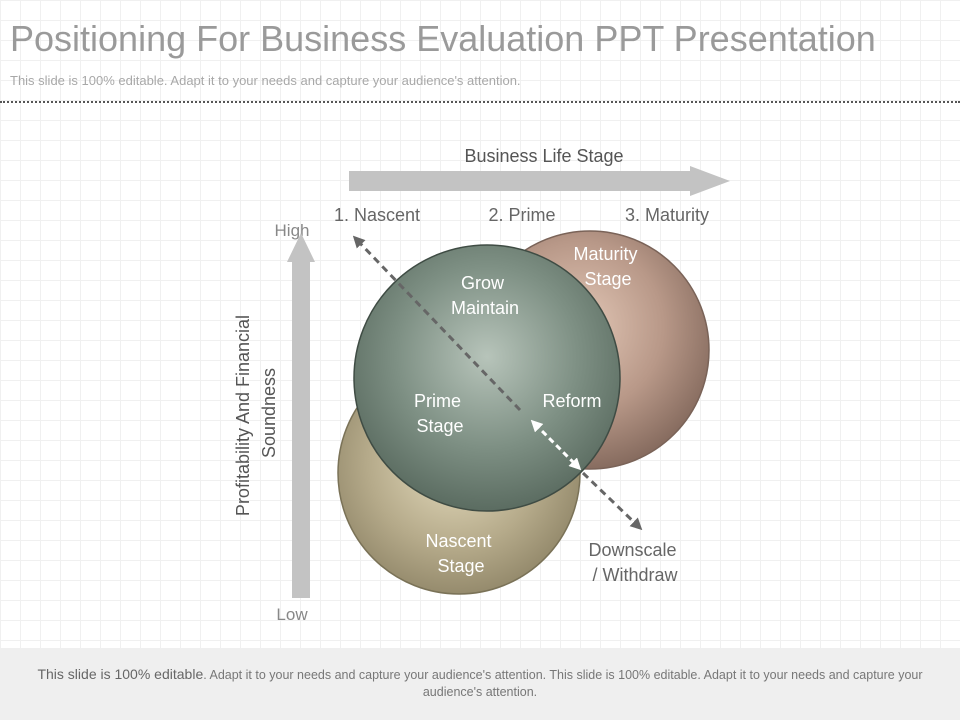 This screenshot has width=960, height=720. Describe the element at coordinates (571, 401) in the screenshot. I see `reform-label: Reform` at that location.